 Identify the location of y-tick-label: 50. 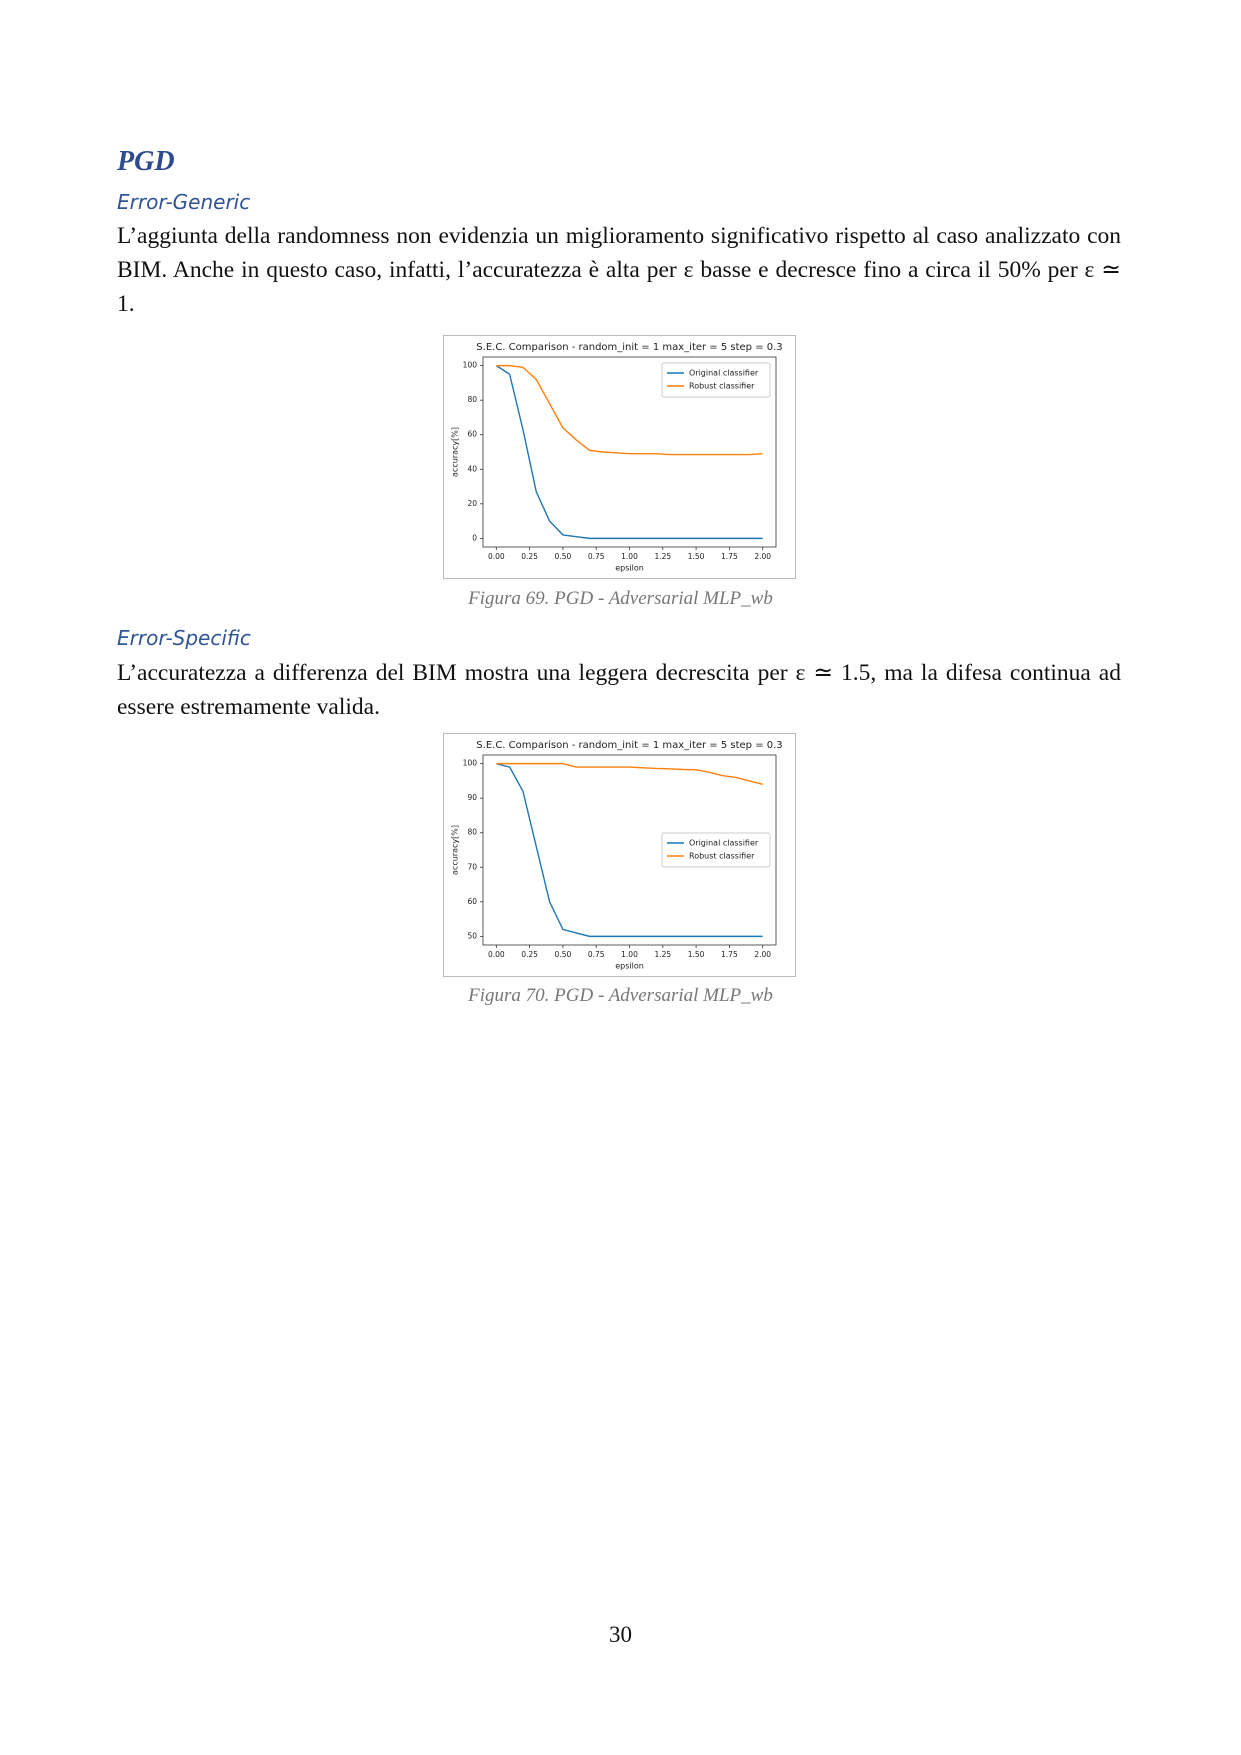
(472, 935).